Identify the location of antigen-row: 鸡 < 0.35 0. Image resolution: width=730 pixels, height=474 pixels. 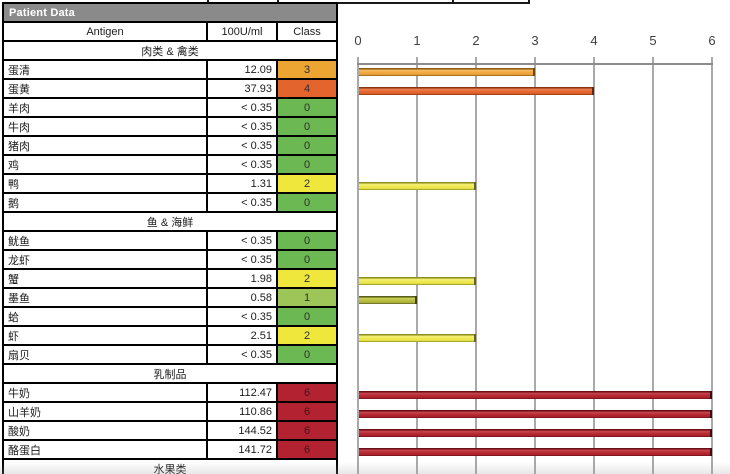
(170, 165).